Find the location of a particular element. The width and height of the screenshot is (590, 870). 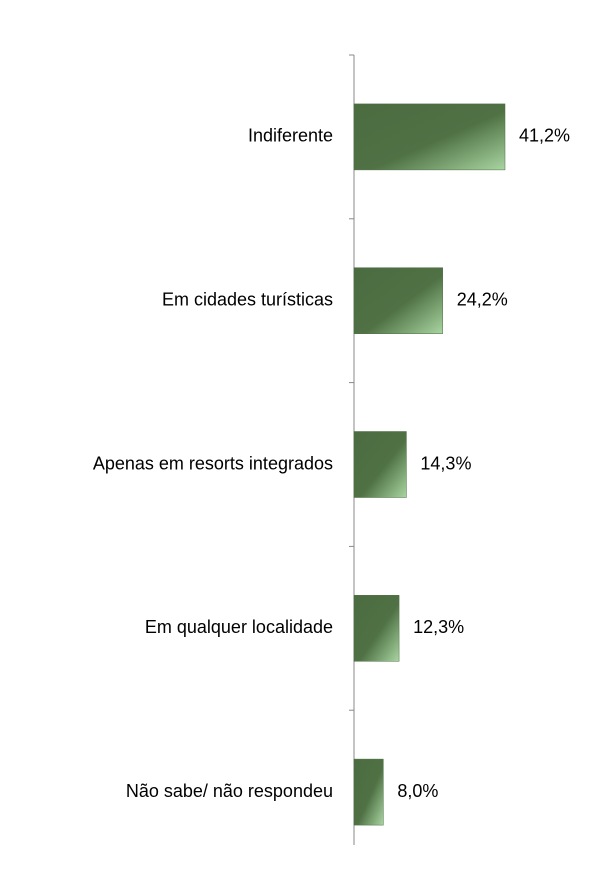

category-label: Em cidades turísticas is located at coordinates (247, 299).